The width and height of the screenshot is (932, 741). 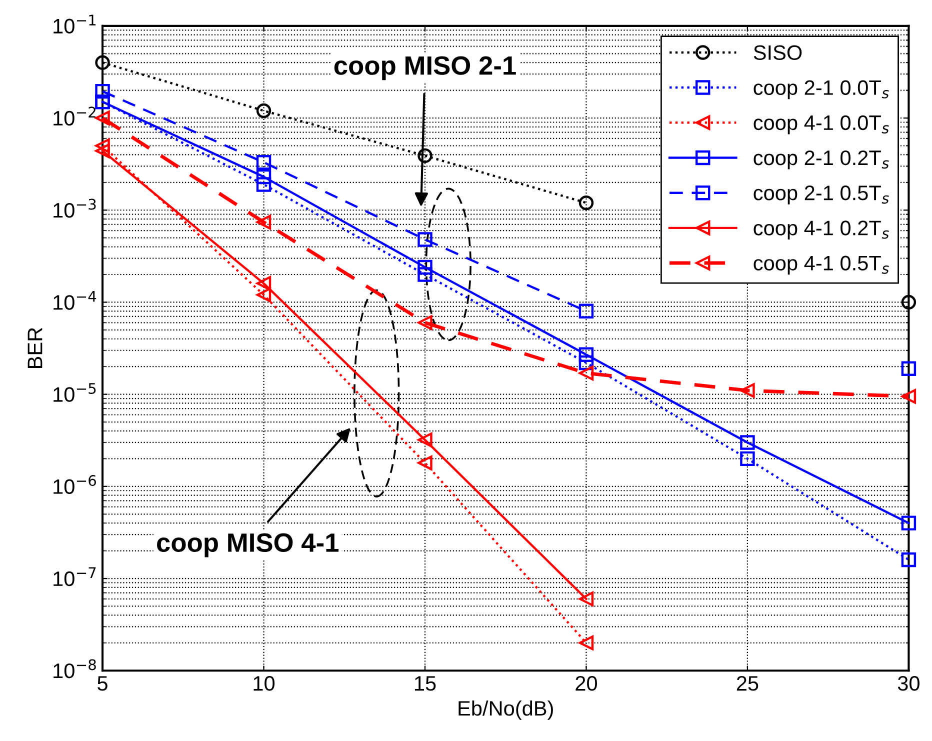 What do you see at coordinates (821, 195) in the screenshot?
I see `legend-label: coop 2-1 0.5T$_{s}$` at bounding box center [821, 195].